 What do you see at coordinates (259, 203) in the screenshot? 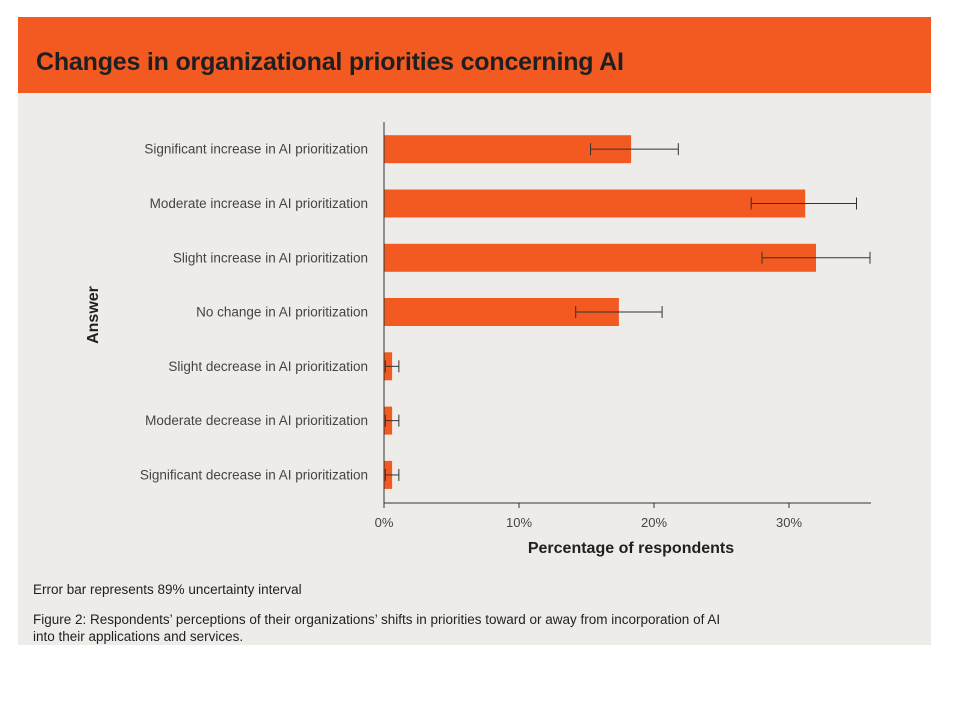
I see `category-label: Moderate increase in AI prioritization` at bounding box center [259, 203].